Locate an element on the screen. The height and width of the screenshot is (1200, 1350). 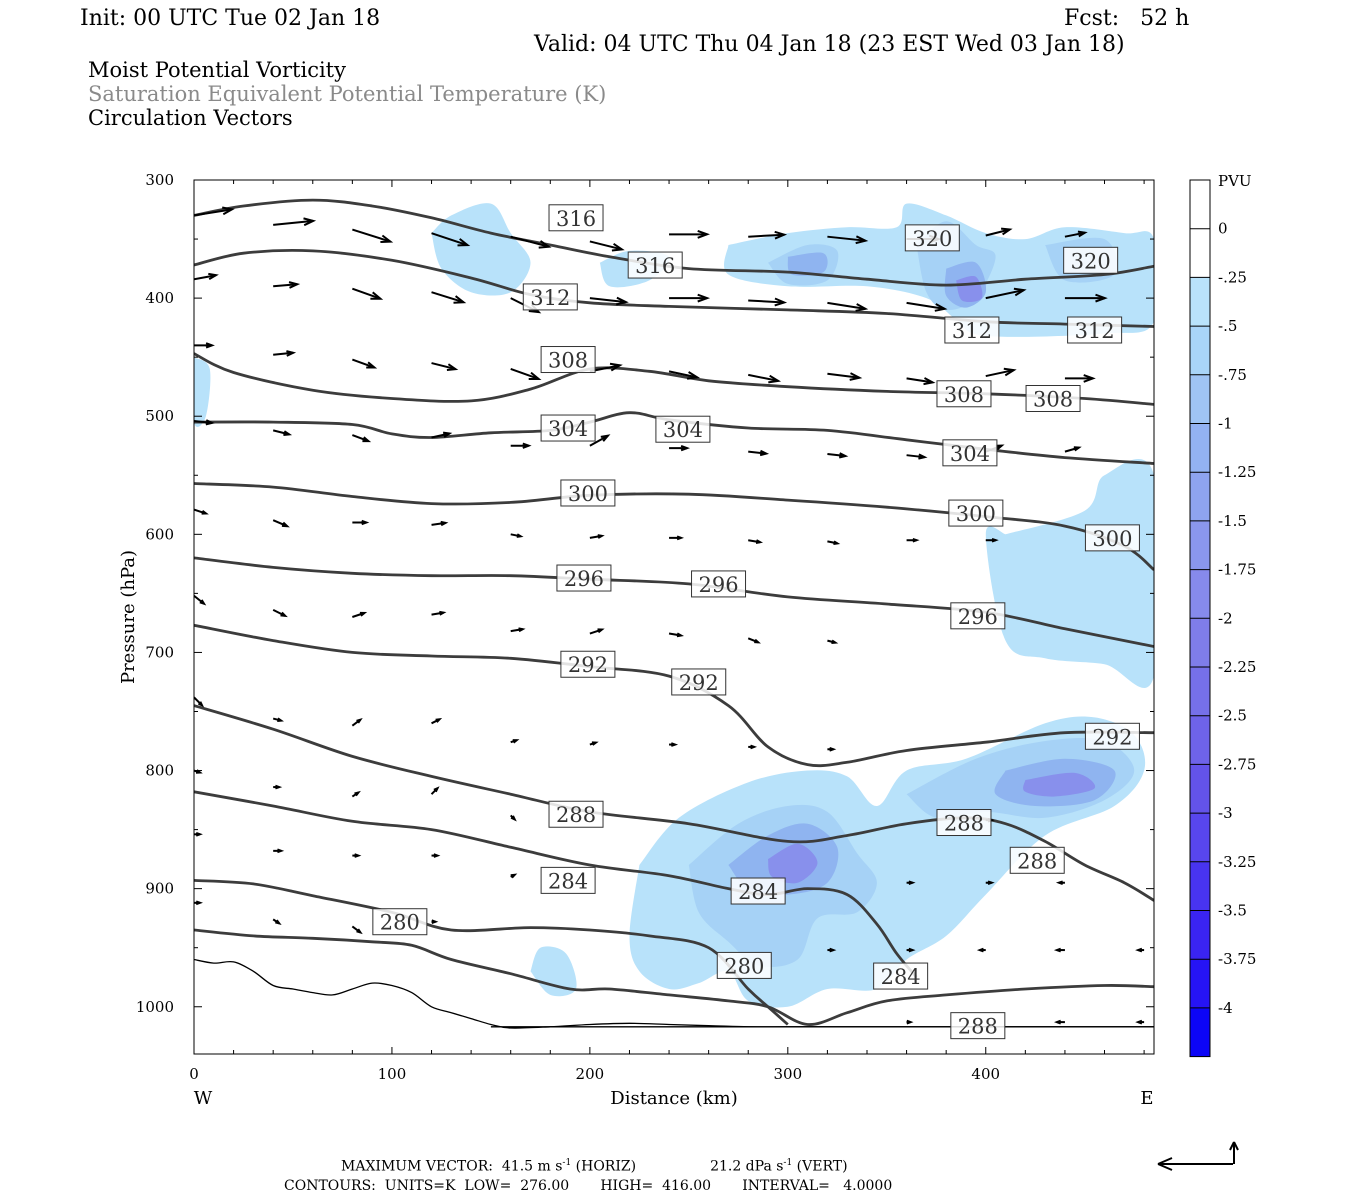
x-tick-label: 200 is located at coordinates (590, 1074).